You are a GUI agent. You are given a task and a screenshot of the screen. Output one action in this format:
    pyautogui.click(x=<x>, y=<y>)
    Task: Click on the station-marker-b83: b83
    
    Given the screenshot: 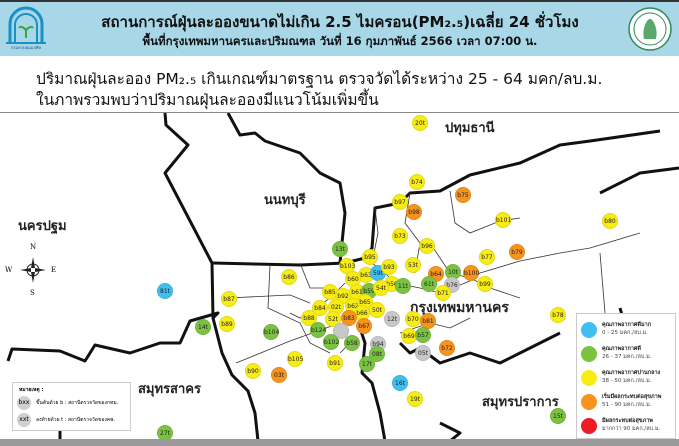 What is the action you would take?
    pyautogui.click(x=349, y=318)
    